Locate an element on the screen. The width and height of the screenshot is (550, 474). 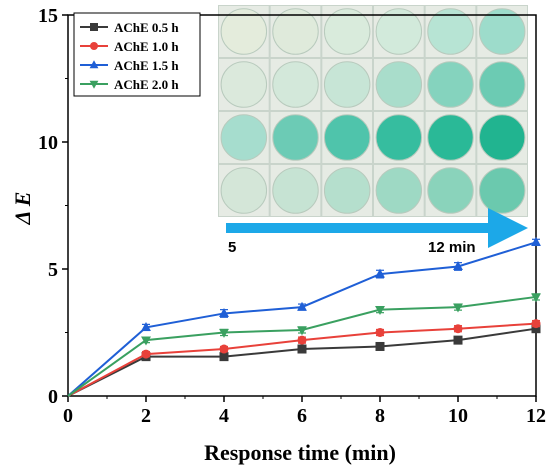
y-axis-title: Δ E is located at coordinates (22, 209).